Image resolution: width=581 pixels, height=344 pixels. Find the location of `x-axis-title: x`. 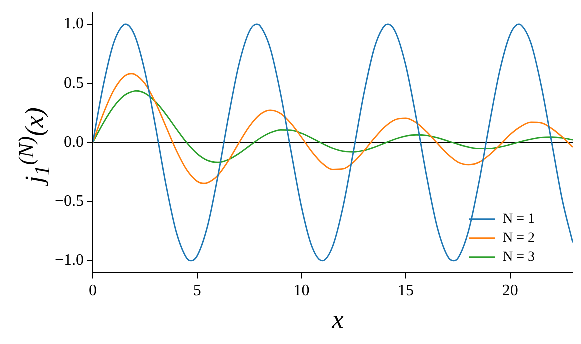

x-axis-title: x is located at coordinates (338, 320).